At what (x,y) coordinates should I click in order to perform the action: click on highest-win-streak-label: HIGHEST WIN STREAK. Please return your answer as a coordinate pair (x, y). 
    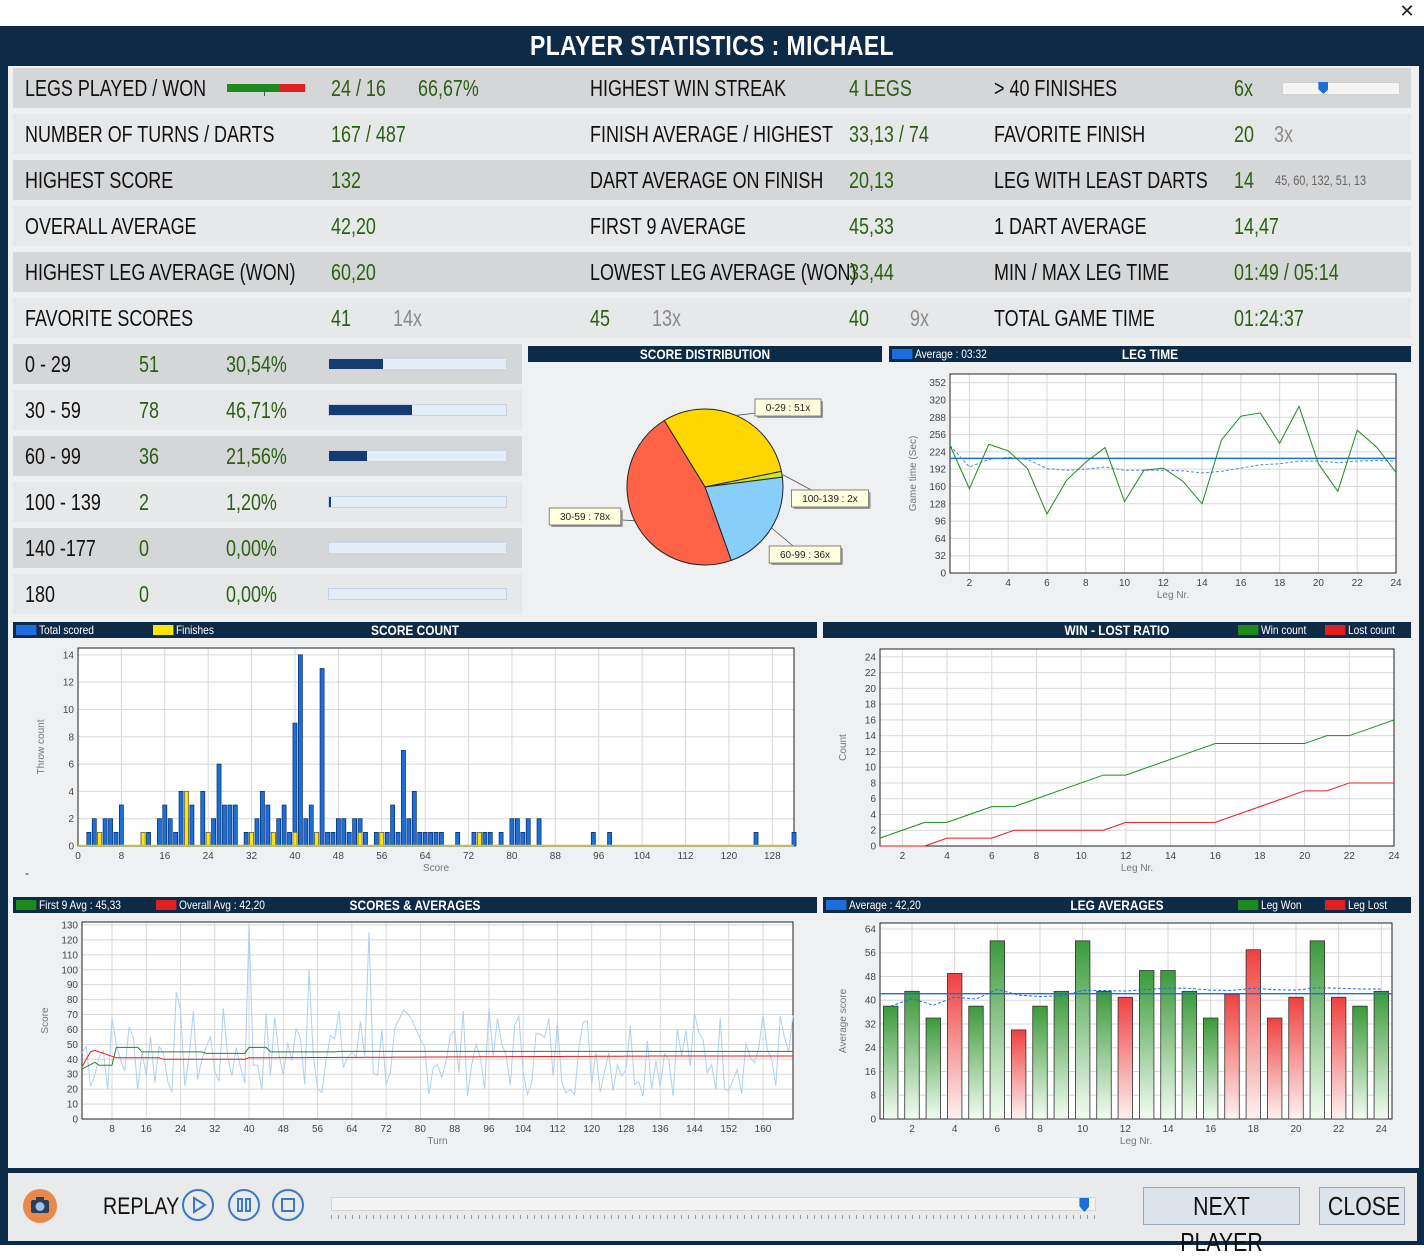
    Looking at the image, I should click on (688, 88).